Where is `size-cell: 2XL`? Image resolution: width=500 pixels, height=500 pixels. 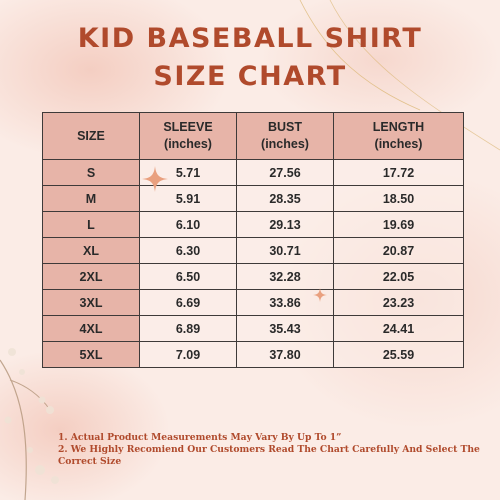 size-cell: 2XL is located at coordinates (91, 276).